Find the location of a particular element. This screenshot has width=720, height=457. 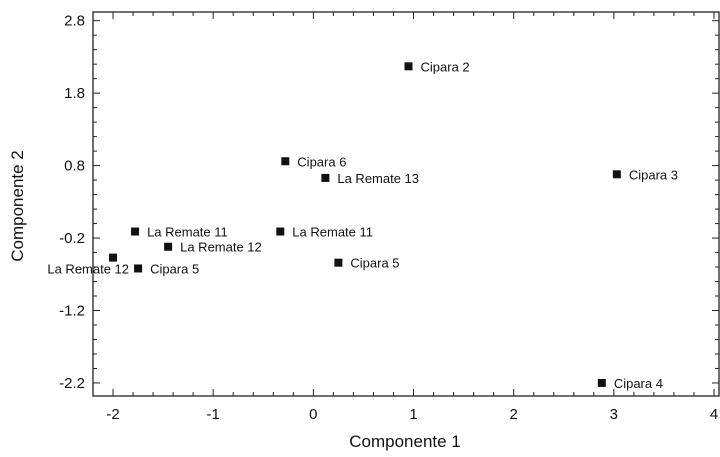

x-tick-label: 0 is located at coordinates (313, 414).